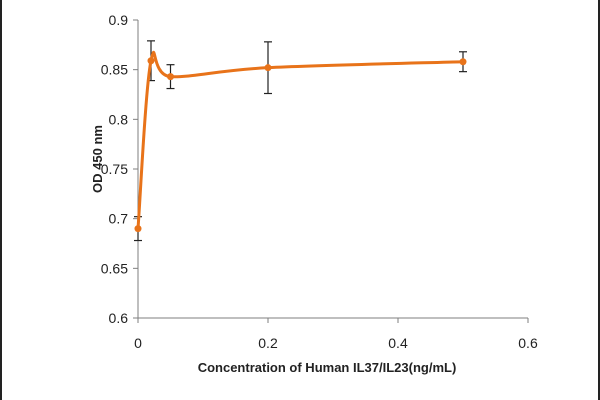  Describe the element at coordinates (268, 343) in the screenshot. I see `x-tick-label: 0.2` at that location.